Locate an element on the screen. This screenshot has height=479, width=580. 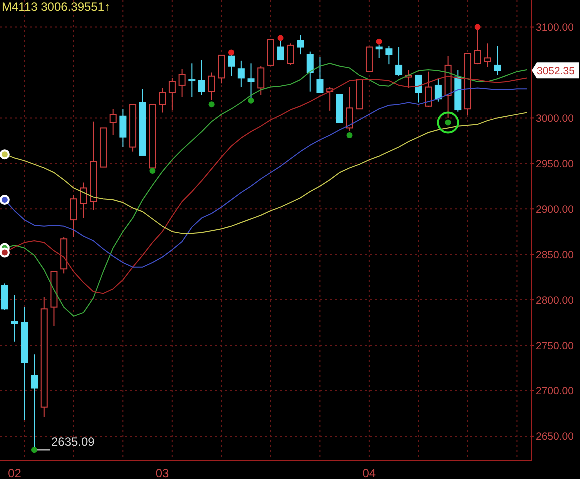
annotation: 2635.09 is located at coordinates (73, 442).